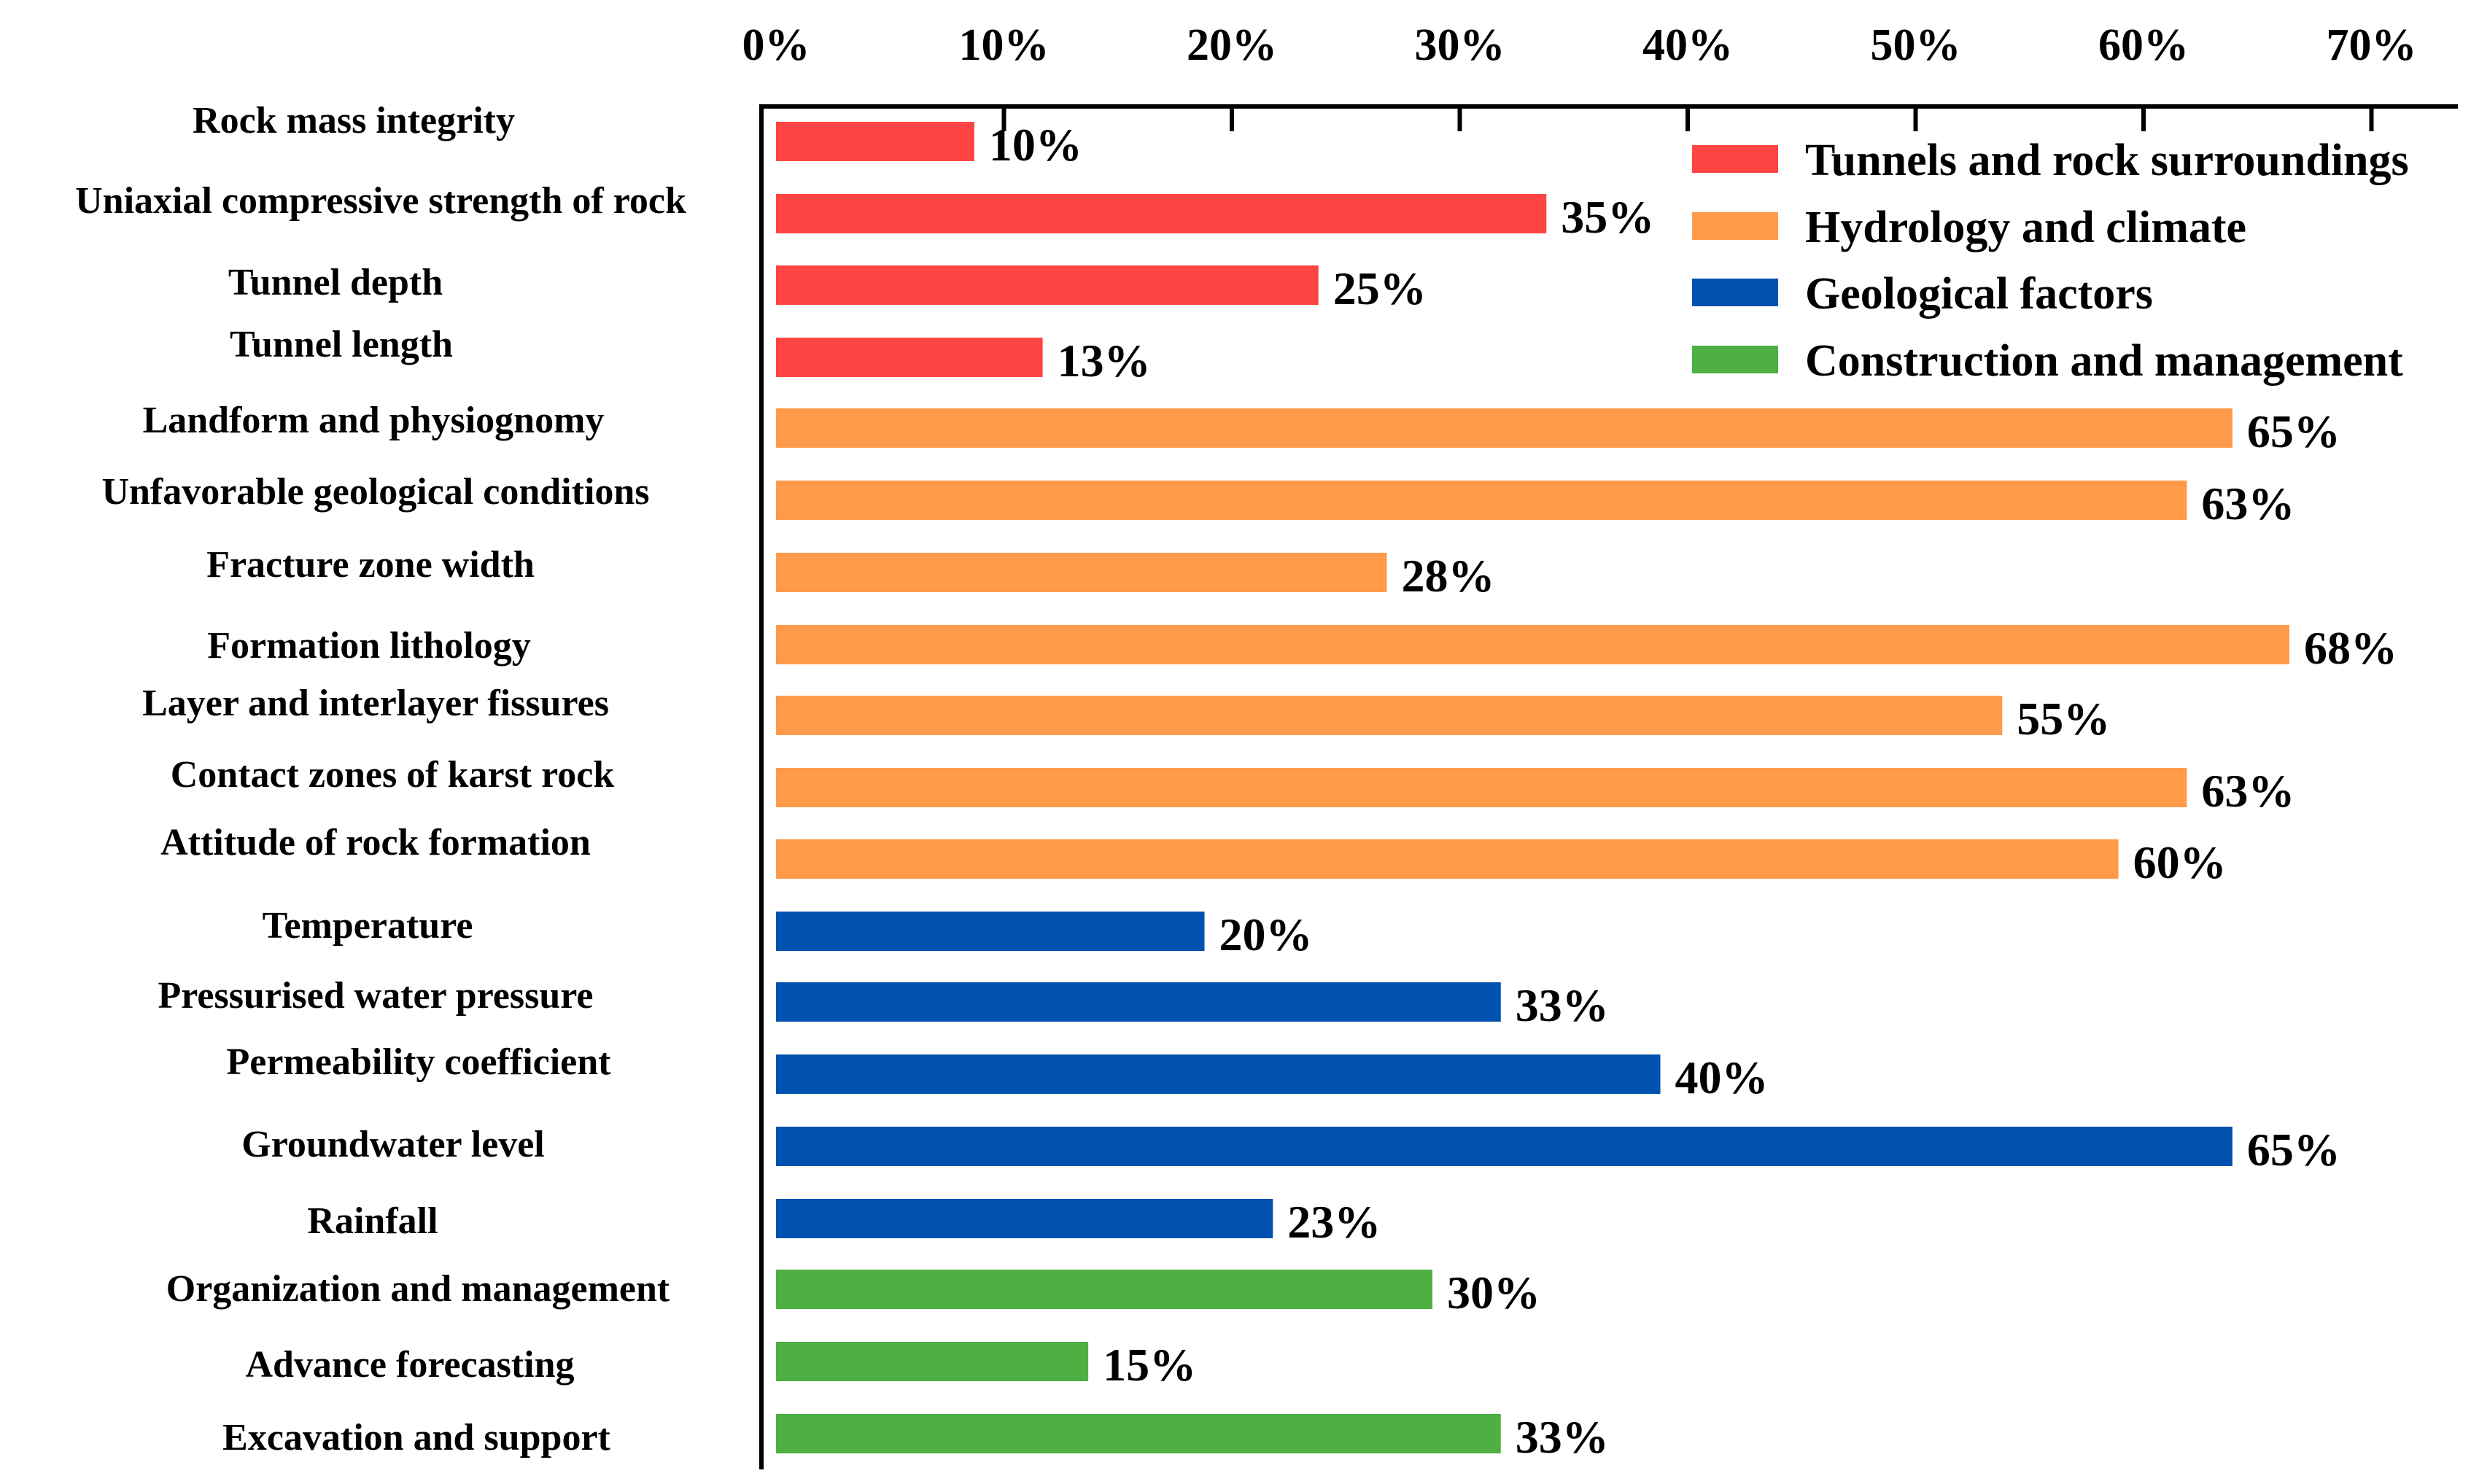 Image resolution: width=2471 pixels, height=1484 pixels. Describe the element at coordinates (2143, 45) in the screenshot. I see `x-tick-label: 60%` at that location.